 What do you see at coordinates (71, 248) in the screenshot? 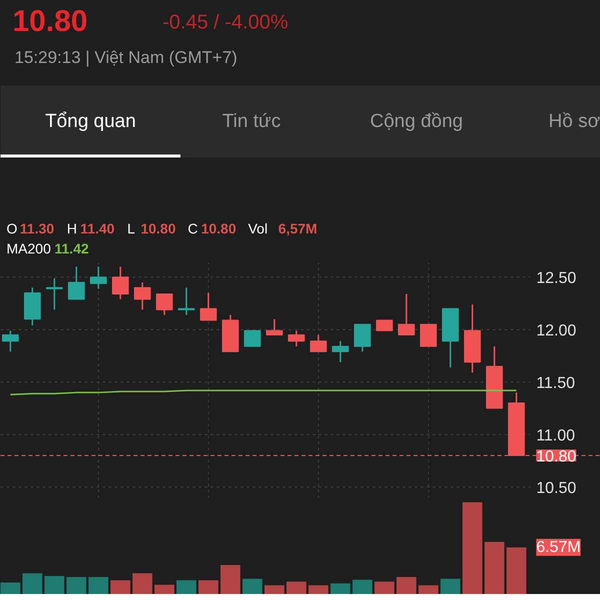
I see `text: 11.42` at bounding box center [71, 248].